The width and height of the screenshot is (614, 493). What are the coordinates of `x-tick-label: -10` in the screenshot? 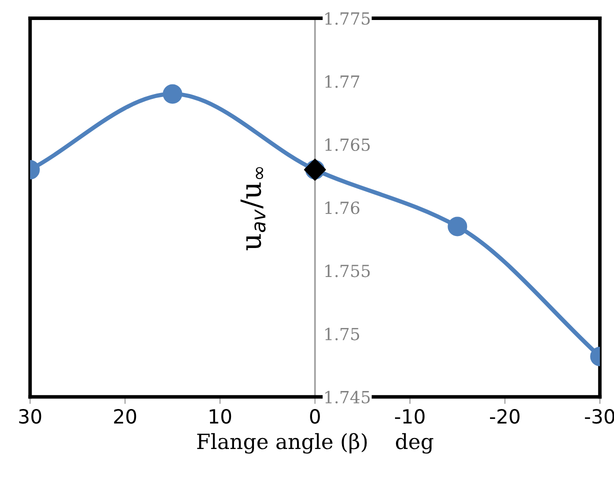 It's located at (410, 416).